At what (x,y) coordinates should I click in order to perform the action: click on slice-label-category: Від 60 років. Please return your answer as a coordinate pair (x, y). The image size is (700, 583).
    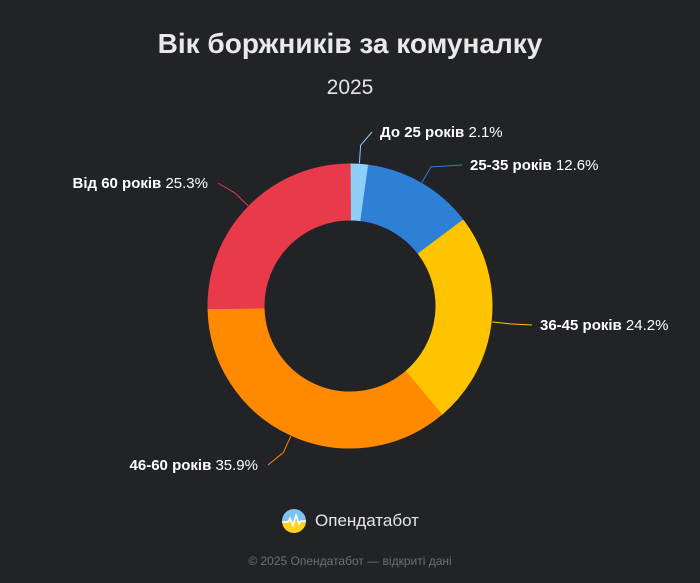
    Looking at the image, I should click on (119, 183).